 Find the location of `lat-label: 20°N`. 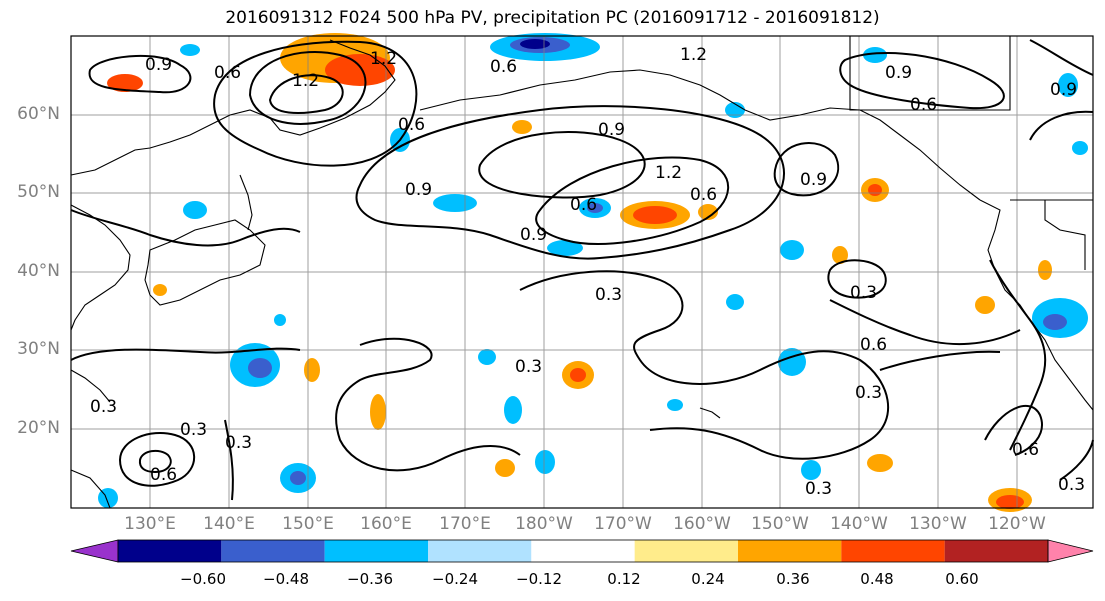

lat-label: 20°N is located at coordinates (38, 428).